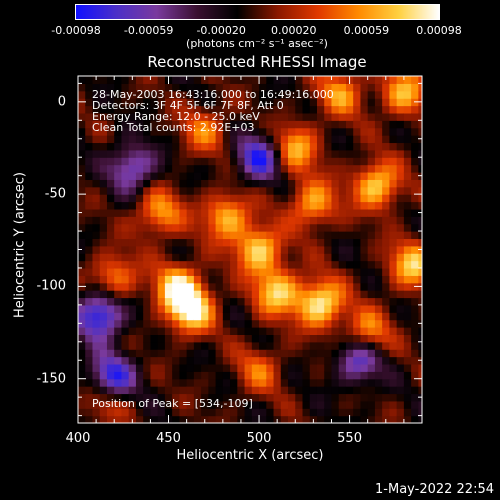 This screenshot has height=500, width=500. What do you see at coordinates (61, 102) in the screenshot?
I see `y-tick-label: 0` at bounding box center [61, 102].